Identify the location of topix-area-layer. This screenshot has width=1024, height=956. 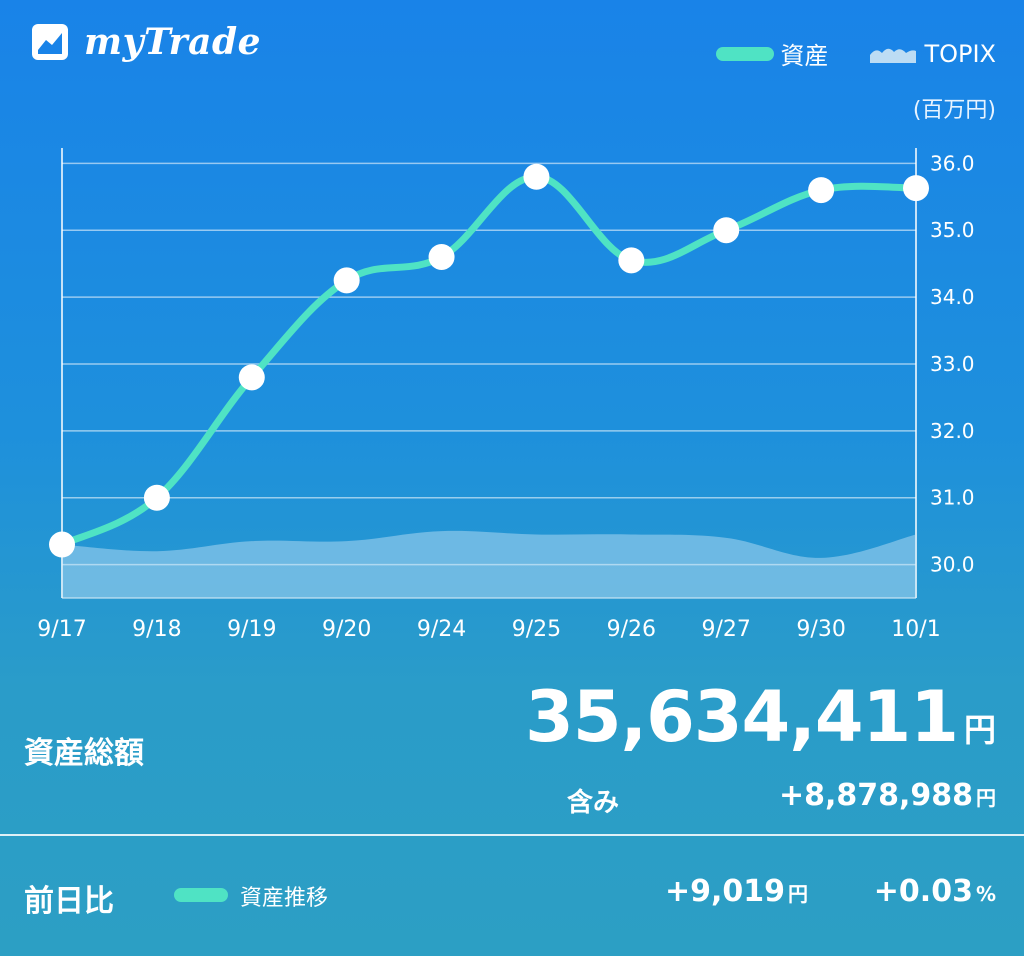
(489, 564).